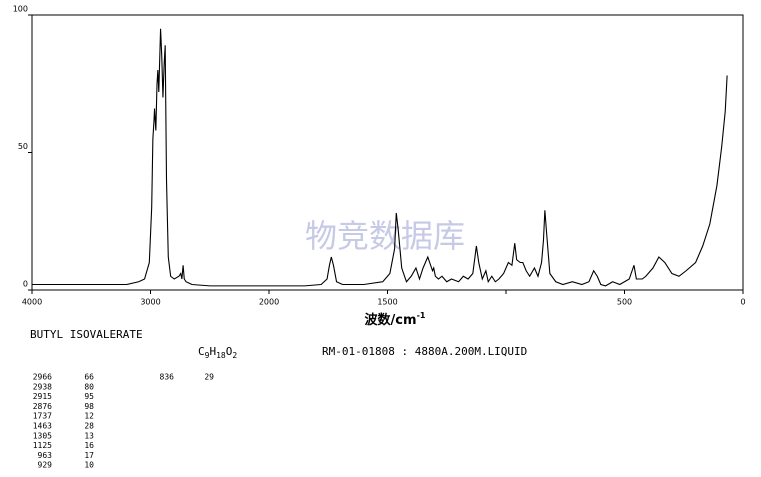 The height and width of the screenshot is (477, 761). Describe the element at coordinates (209, 377) in the screenshot. I see `peak-intensity: 29` at that location.